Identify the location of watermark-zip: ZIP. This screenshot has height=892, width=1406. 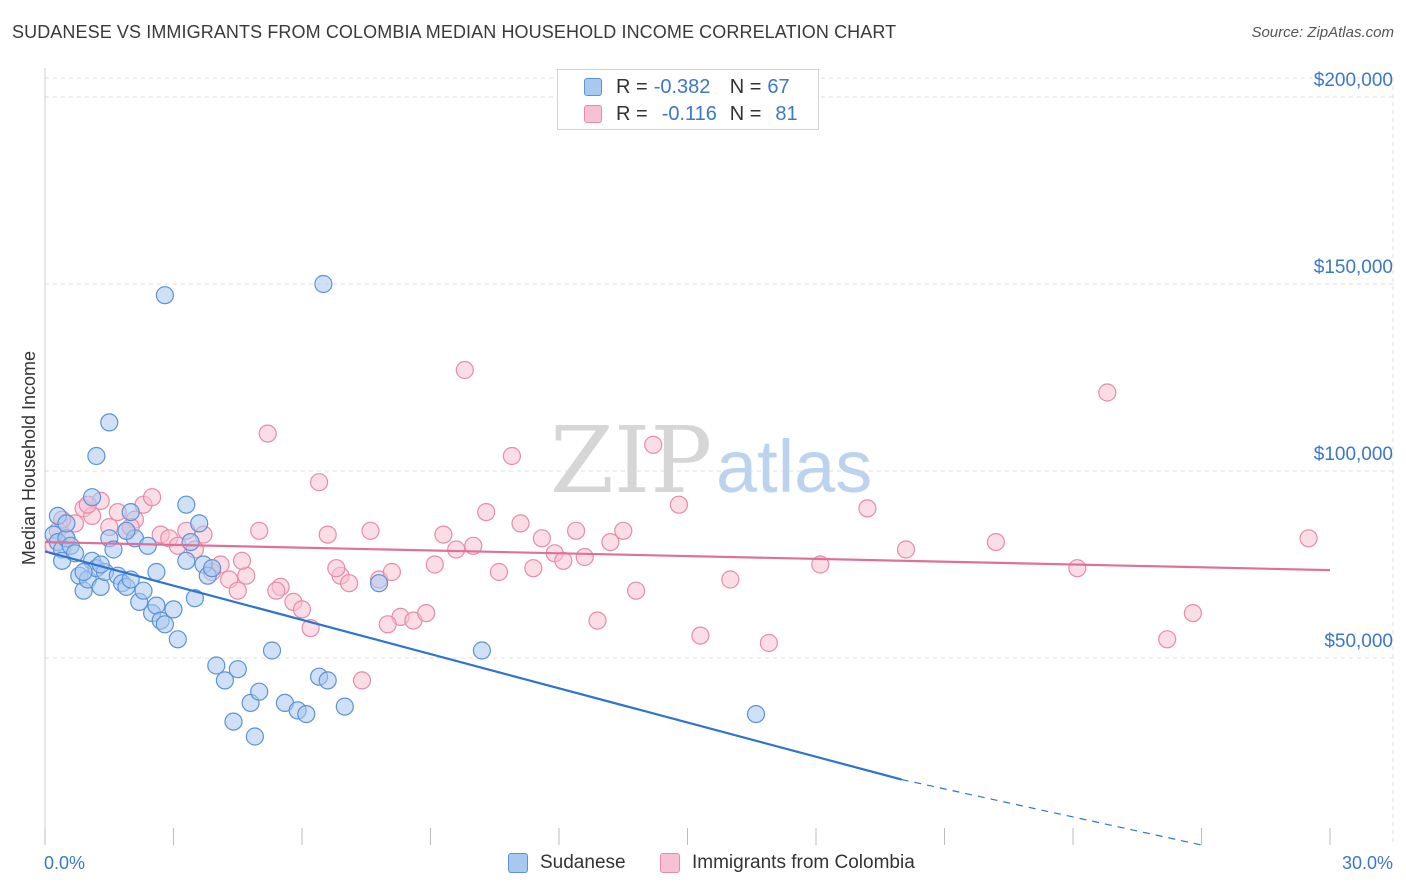
(631, 460).